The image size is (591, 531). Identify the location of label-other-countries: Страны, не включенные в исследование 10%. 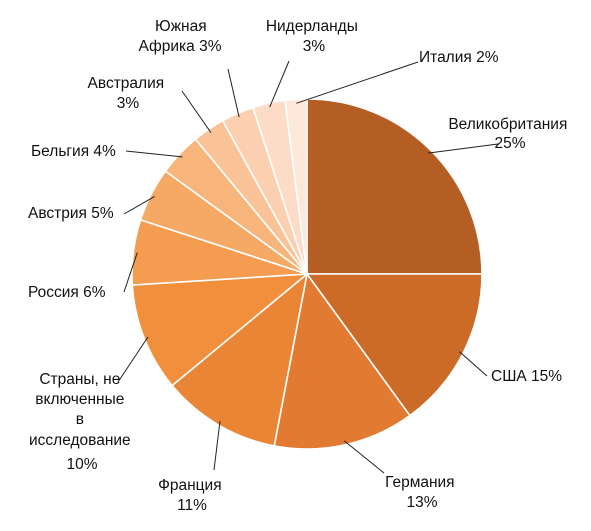
(82, 422).